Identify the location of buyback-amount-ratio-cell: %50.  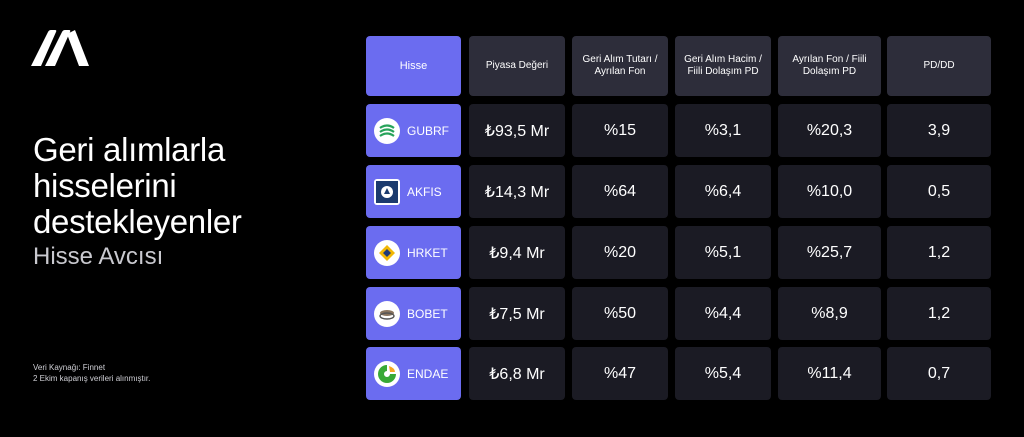
(620, 313).